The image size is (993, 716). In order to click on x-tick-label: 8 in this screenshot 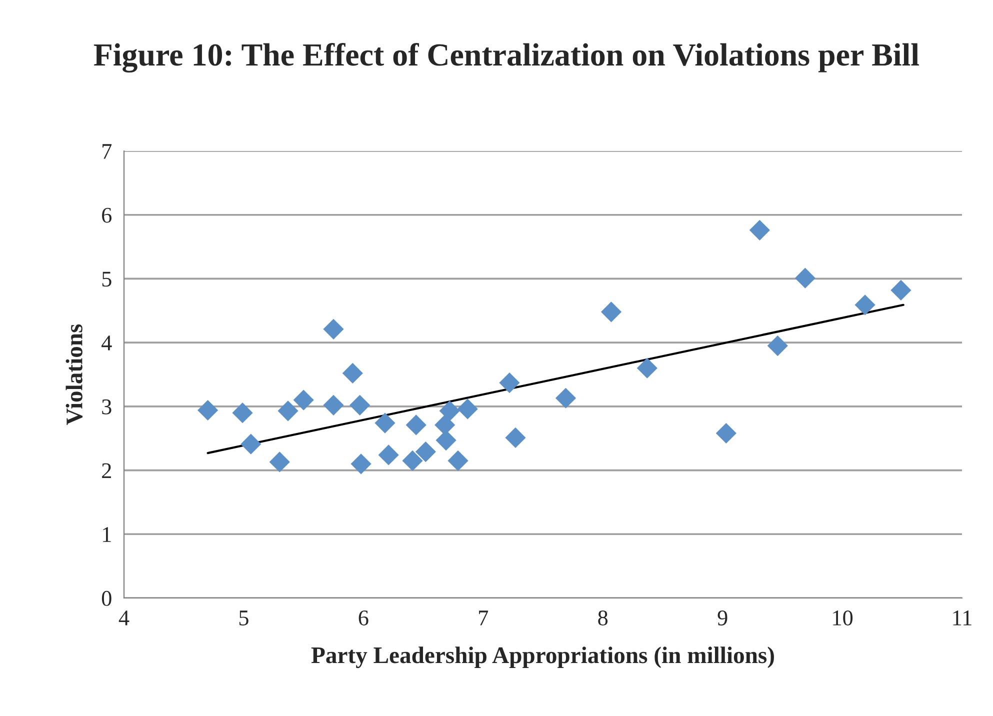, I will do `click(603, 618)`.